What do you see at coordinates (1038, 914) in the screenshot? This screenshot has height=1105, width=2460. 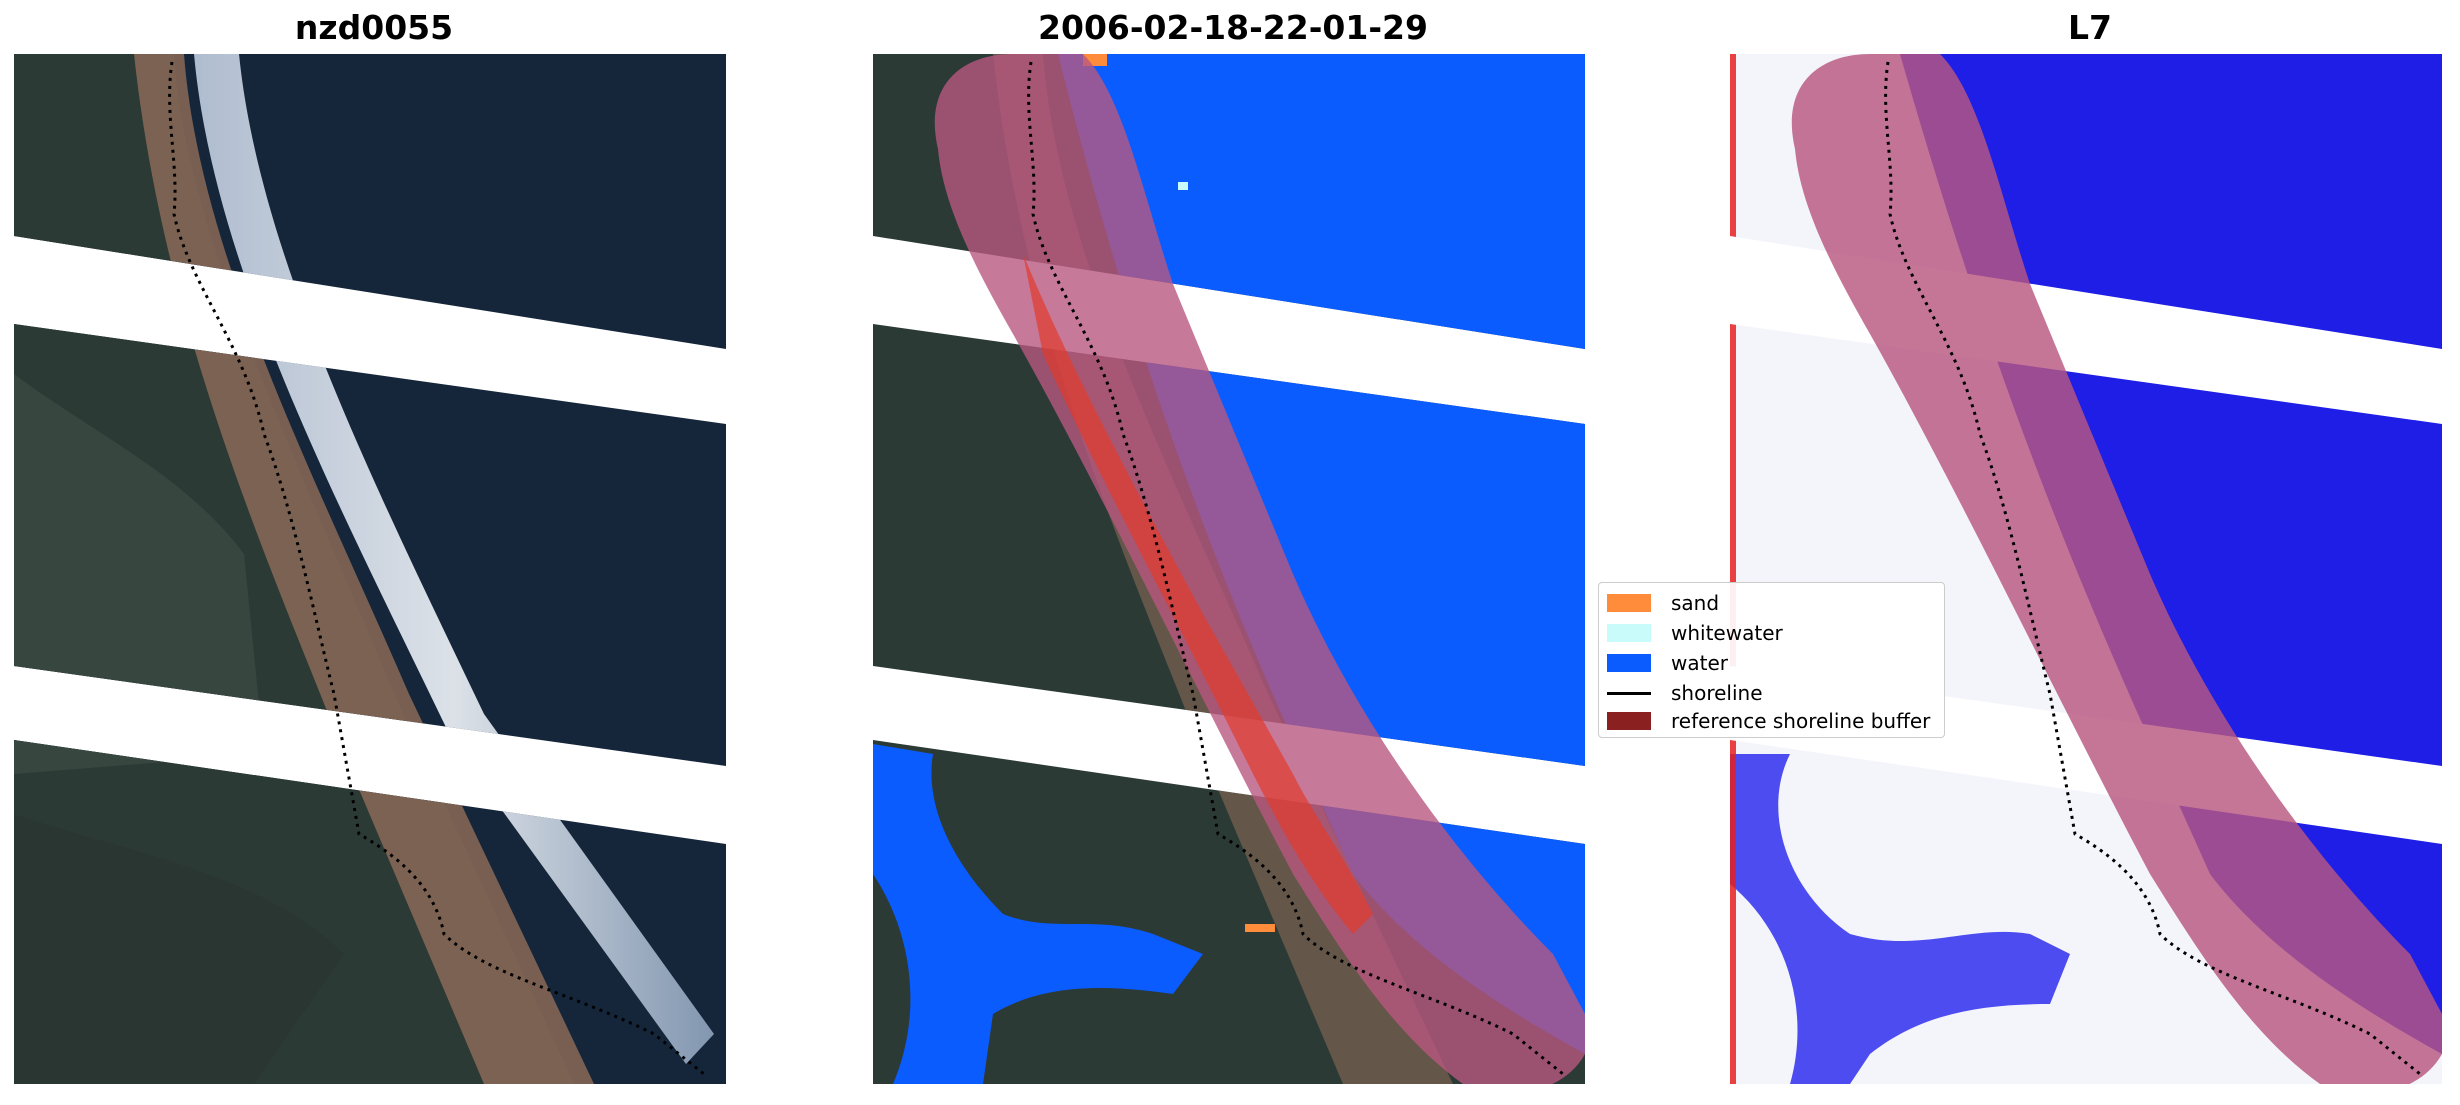 I see `lagoon-water-region` at bounding box center [1038, 914].